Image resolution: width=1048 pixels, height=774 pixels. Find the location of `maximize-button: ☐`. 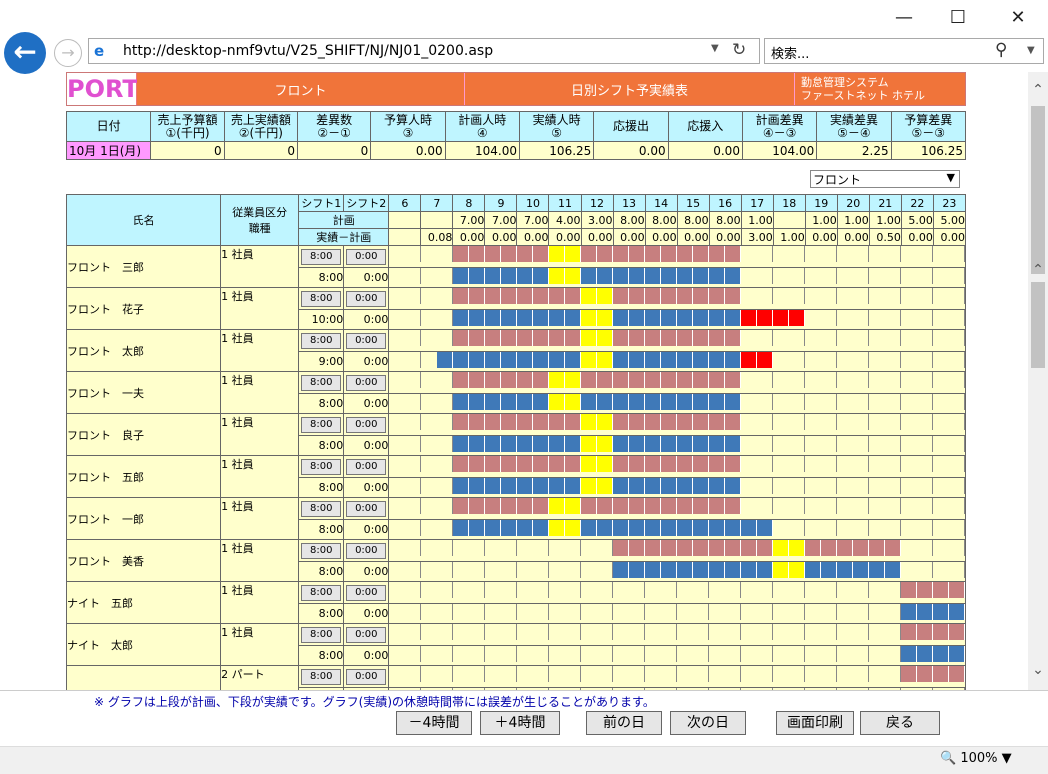

maximize-button: ☐ is located at coordinates (958, 17).